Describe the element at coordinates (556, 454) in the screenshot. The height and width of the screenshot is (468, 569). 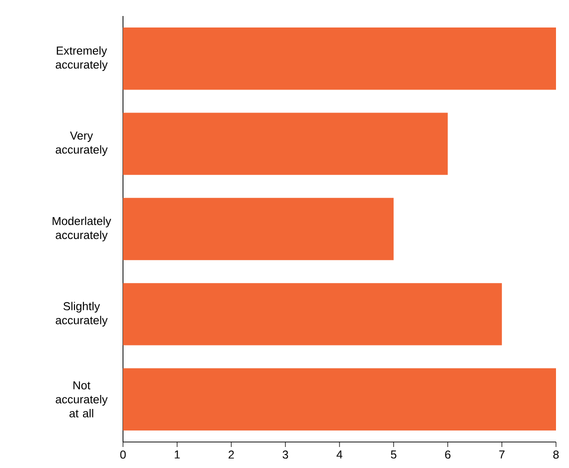
I see `x-tick-label: 8` at that location.